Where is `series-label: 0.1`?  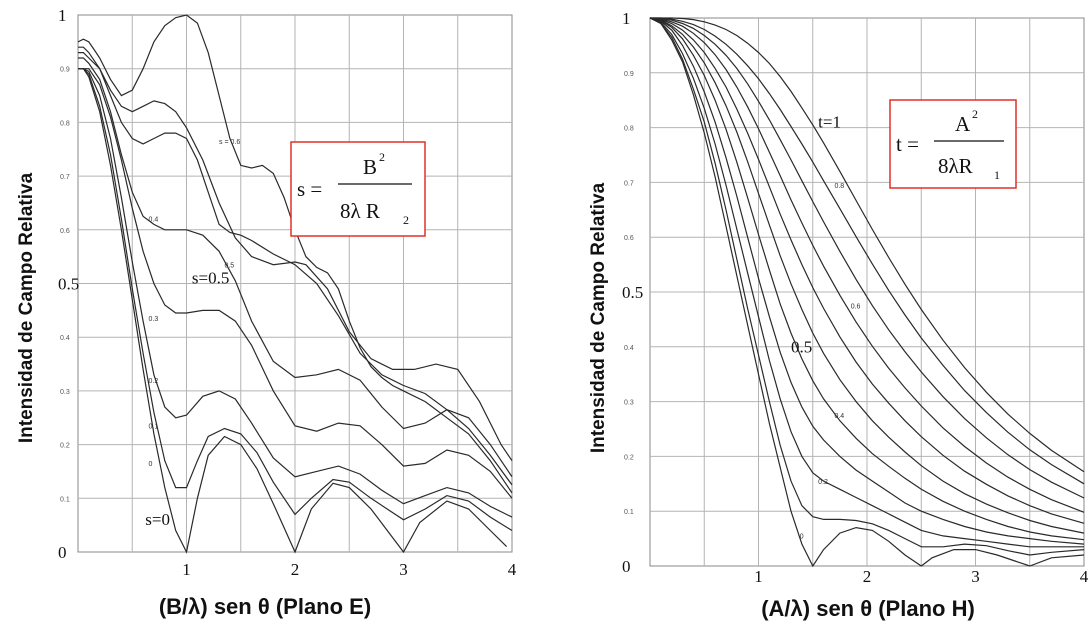 series-label: 0.1 is located at coordinates (154, 426).